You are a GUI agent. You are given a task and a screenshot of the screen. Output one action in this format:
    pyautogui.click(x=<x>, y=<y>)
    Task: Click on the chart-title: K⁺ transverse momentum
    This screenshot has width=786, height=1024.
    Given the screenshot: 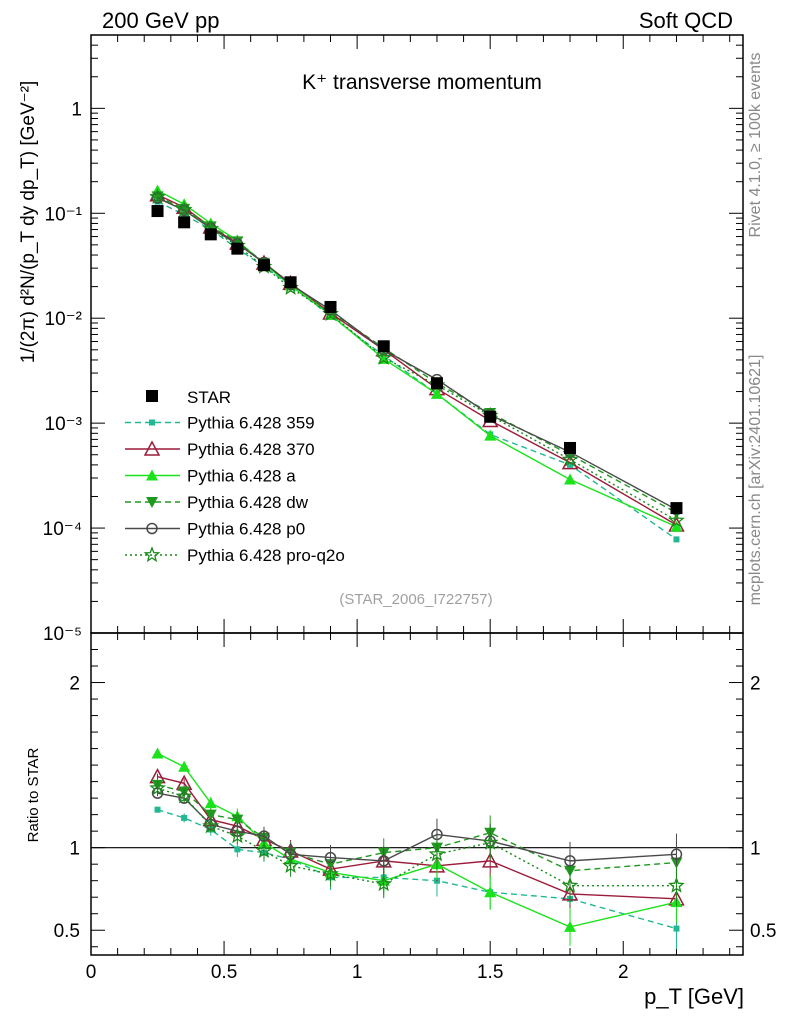 What is the action you would take?
    pyautogui.click(x=422, y=82)
    